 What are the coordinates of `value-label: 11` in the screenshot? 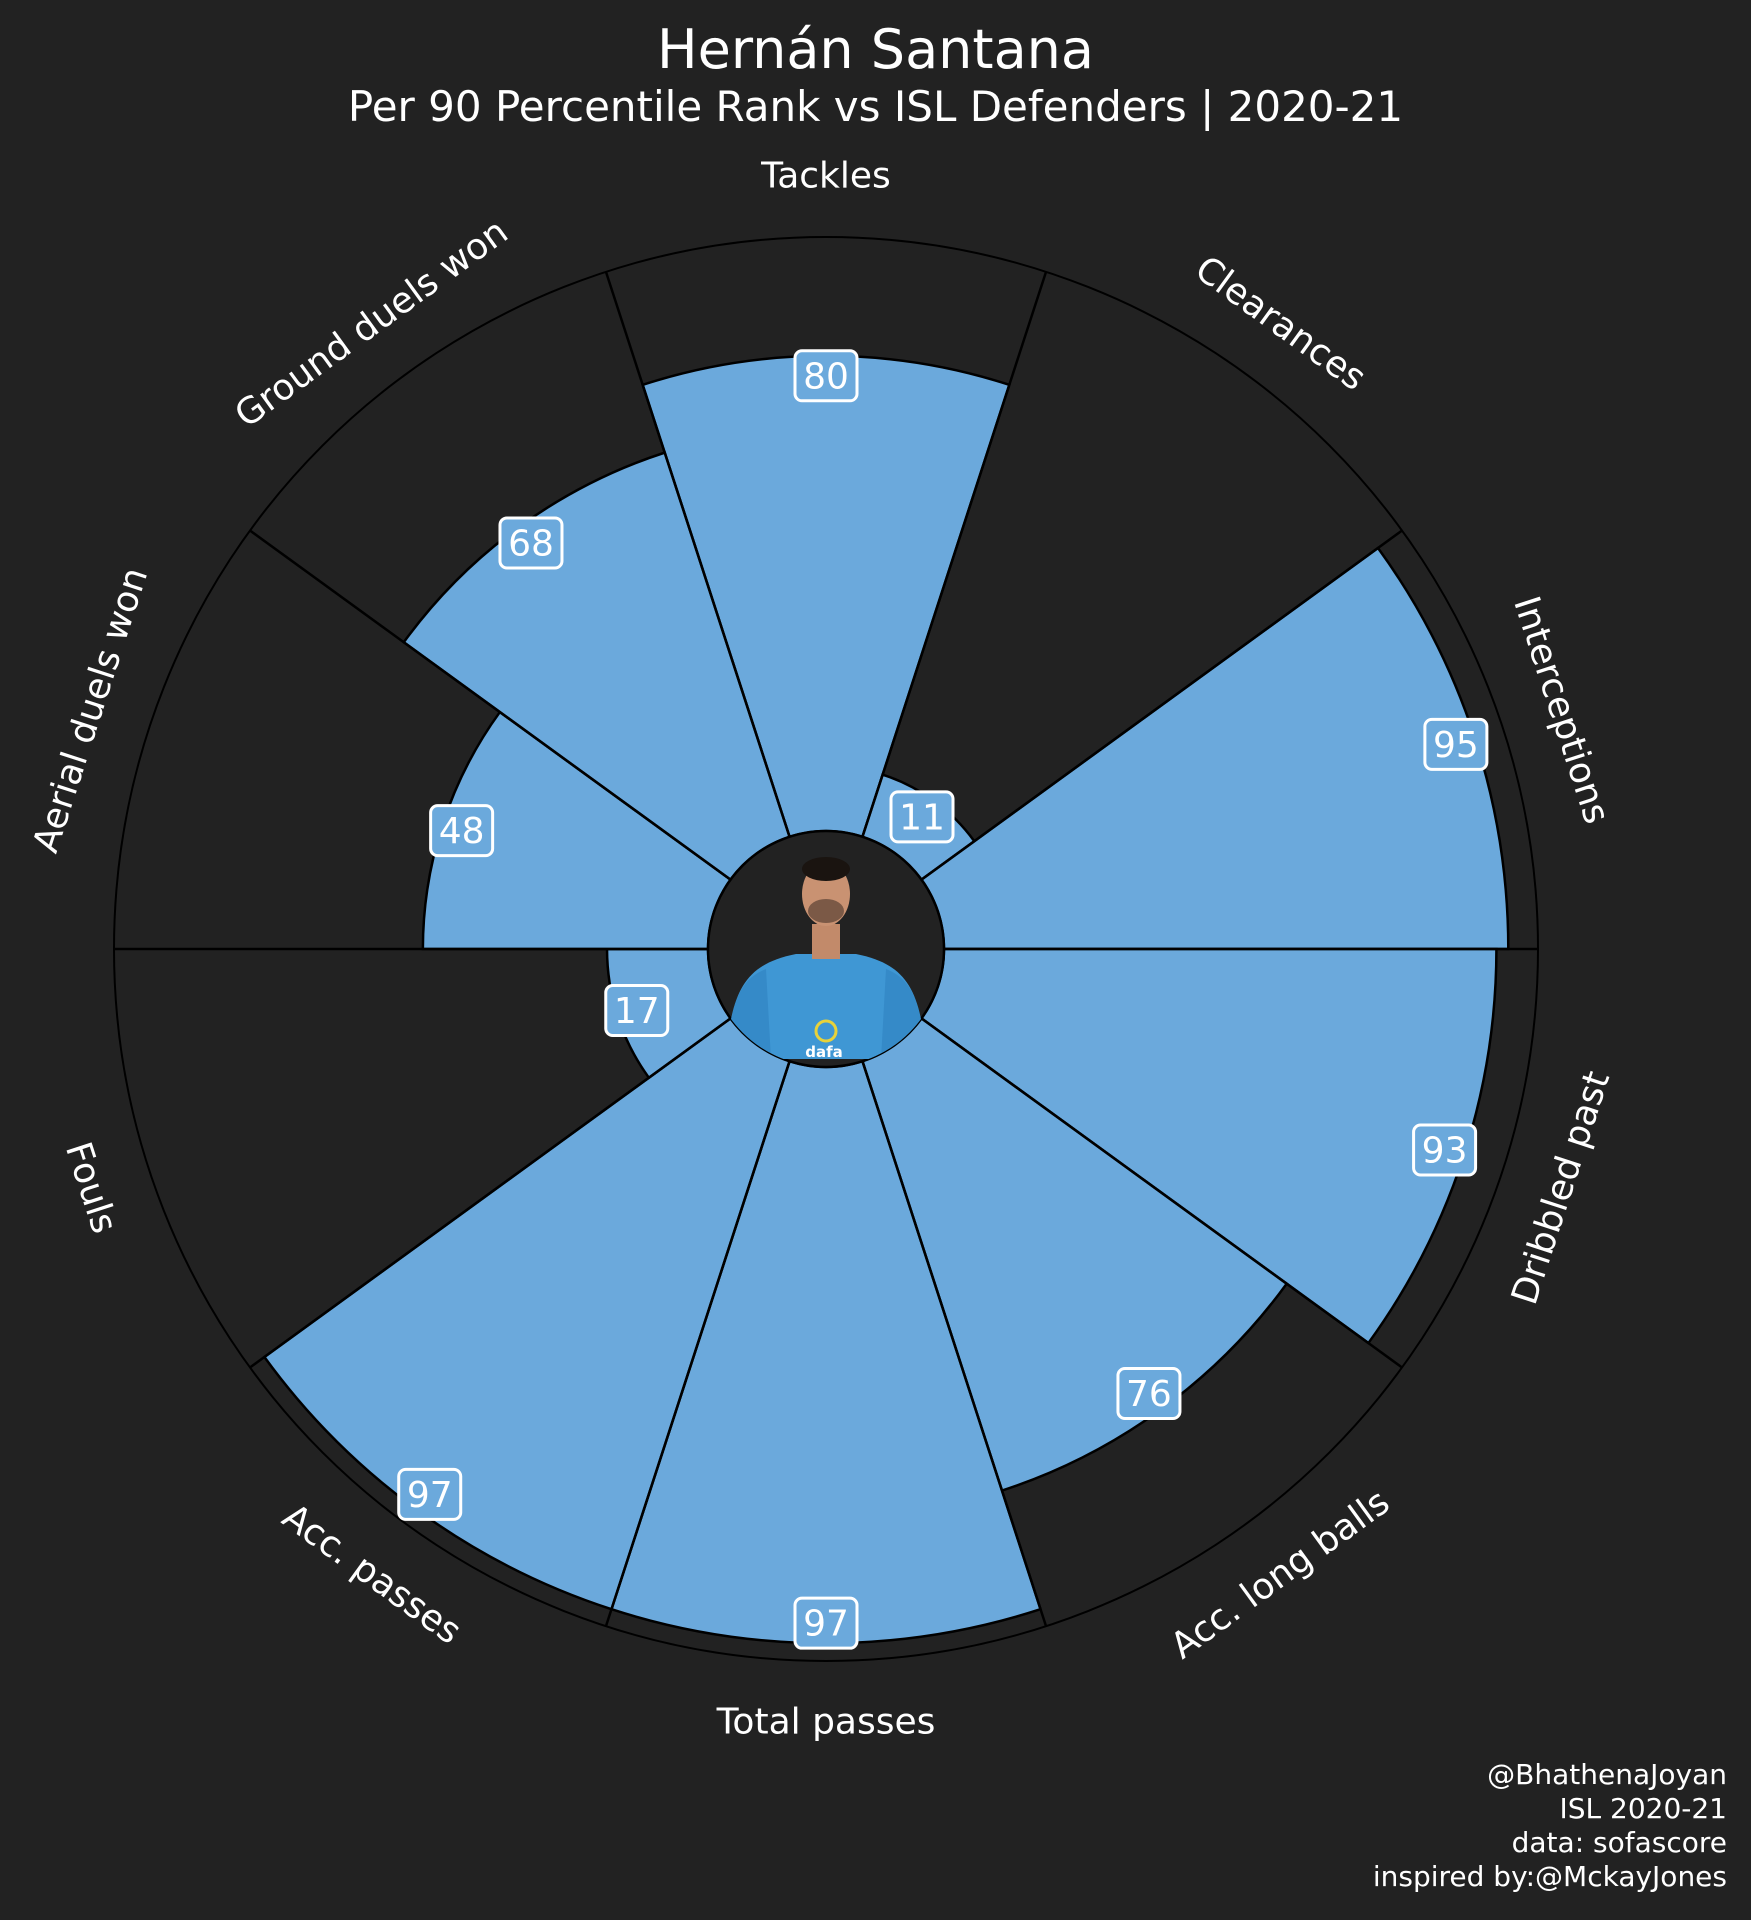 It's located at (922, 817).